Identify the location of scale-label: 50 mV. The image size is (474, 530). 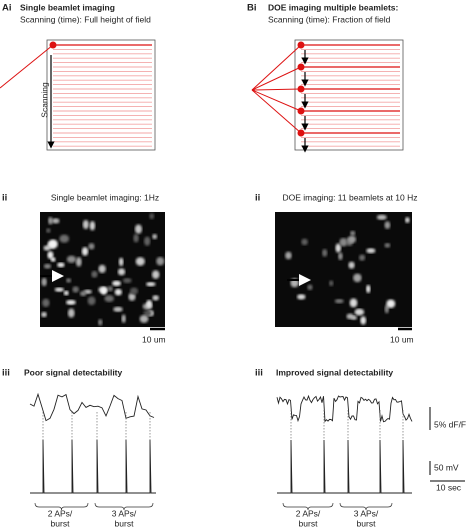
(446, 467).